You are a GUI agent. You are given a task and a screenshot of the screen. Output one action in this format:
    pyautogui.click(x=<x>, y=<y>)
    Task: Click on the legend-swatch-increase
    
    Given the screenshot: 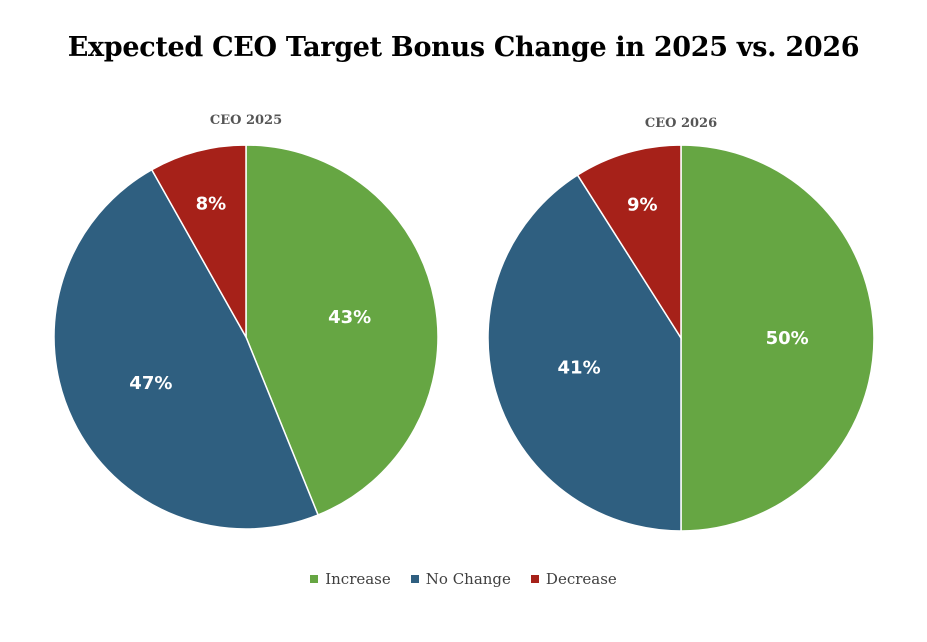 What is the action you would take?
    pyautogui.click(x=314, y=579)
    